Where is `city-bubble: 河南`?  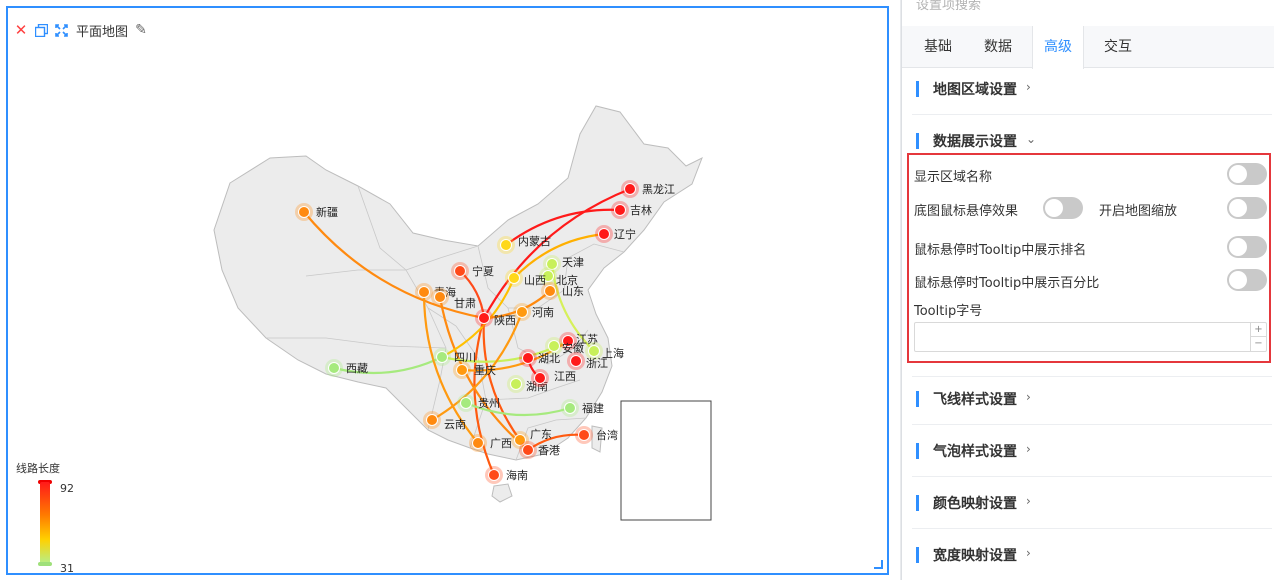
city-bubble: 河南 is located at coordinates (533, 312).